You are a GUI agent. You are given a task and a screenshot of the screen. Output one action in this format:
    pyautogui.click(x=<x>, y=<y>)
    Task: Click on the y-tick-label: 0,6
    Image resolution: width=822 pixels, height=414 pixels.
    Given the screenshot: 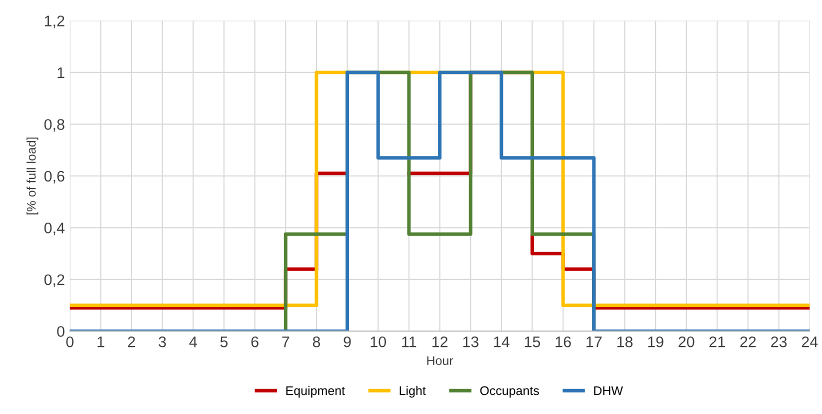 What is the action you would take?
    pyautogui.click(x=54, y=177)
    